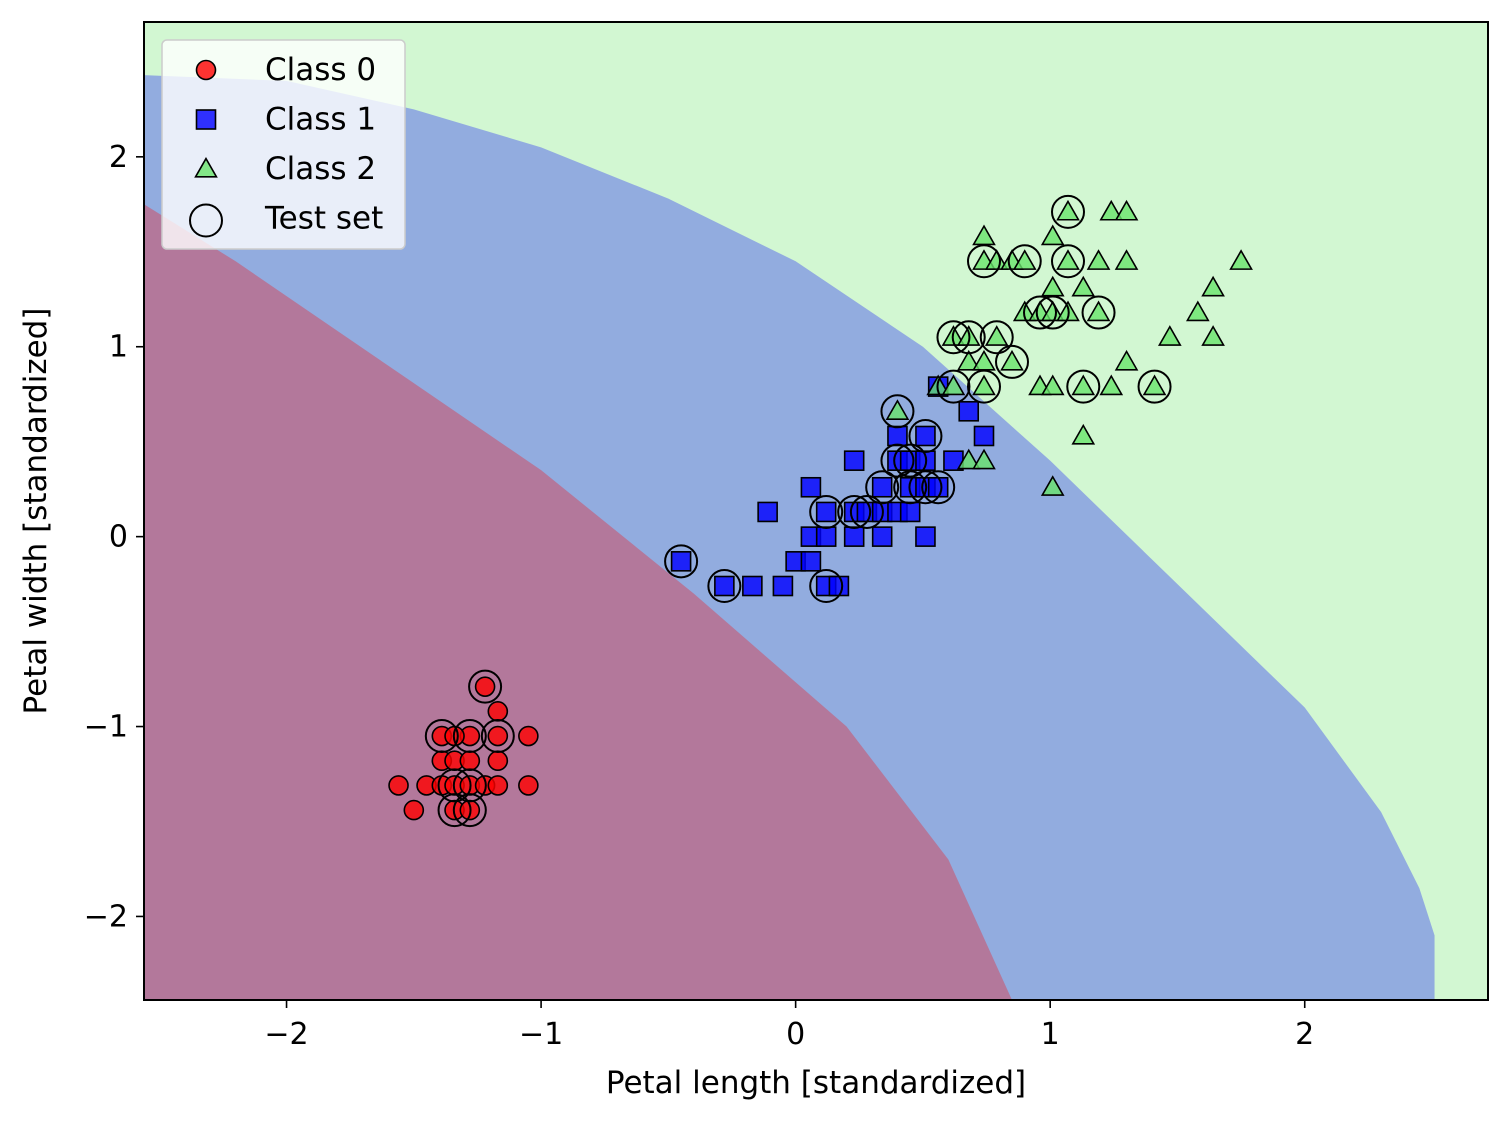 The width and height of the screenshot is (1508, 1123). What do you see at coordinates (1304, 1034) in the screenshot?
I see `x-tick-label: 2` at bounding box center [1304, 1034].